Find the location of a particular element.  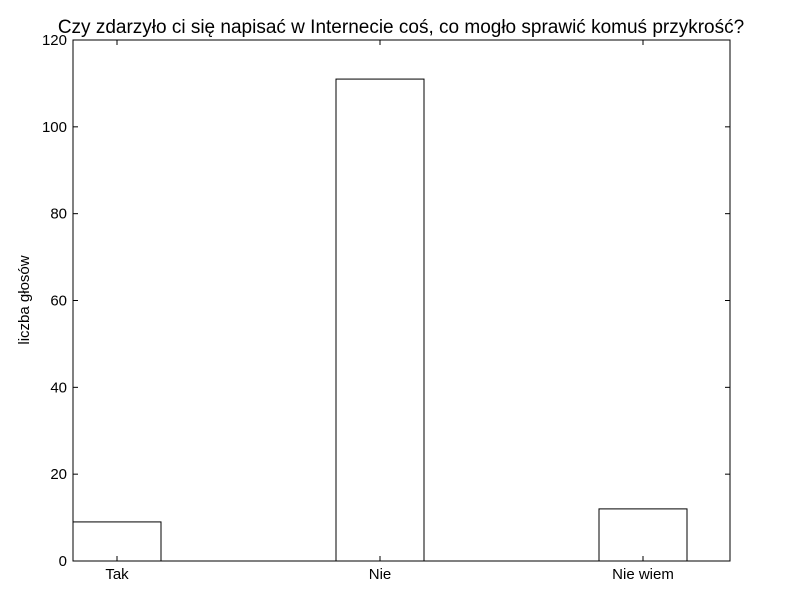

y-tick-label: 80 is located at coordinates (58, 214).